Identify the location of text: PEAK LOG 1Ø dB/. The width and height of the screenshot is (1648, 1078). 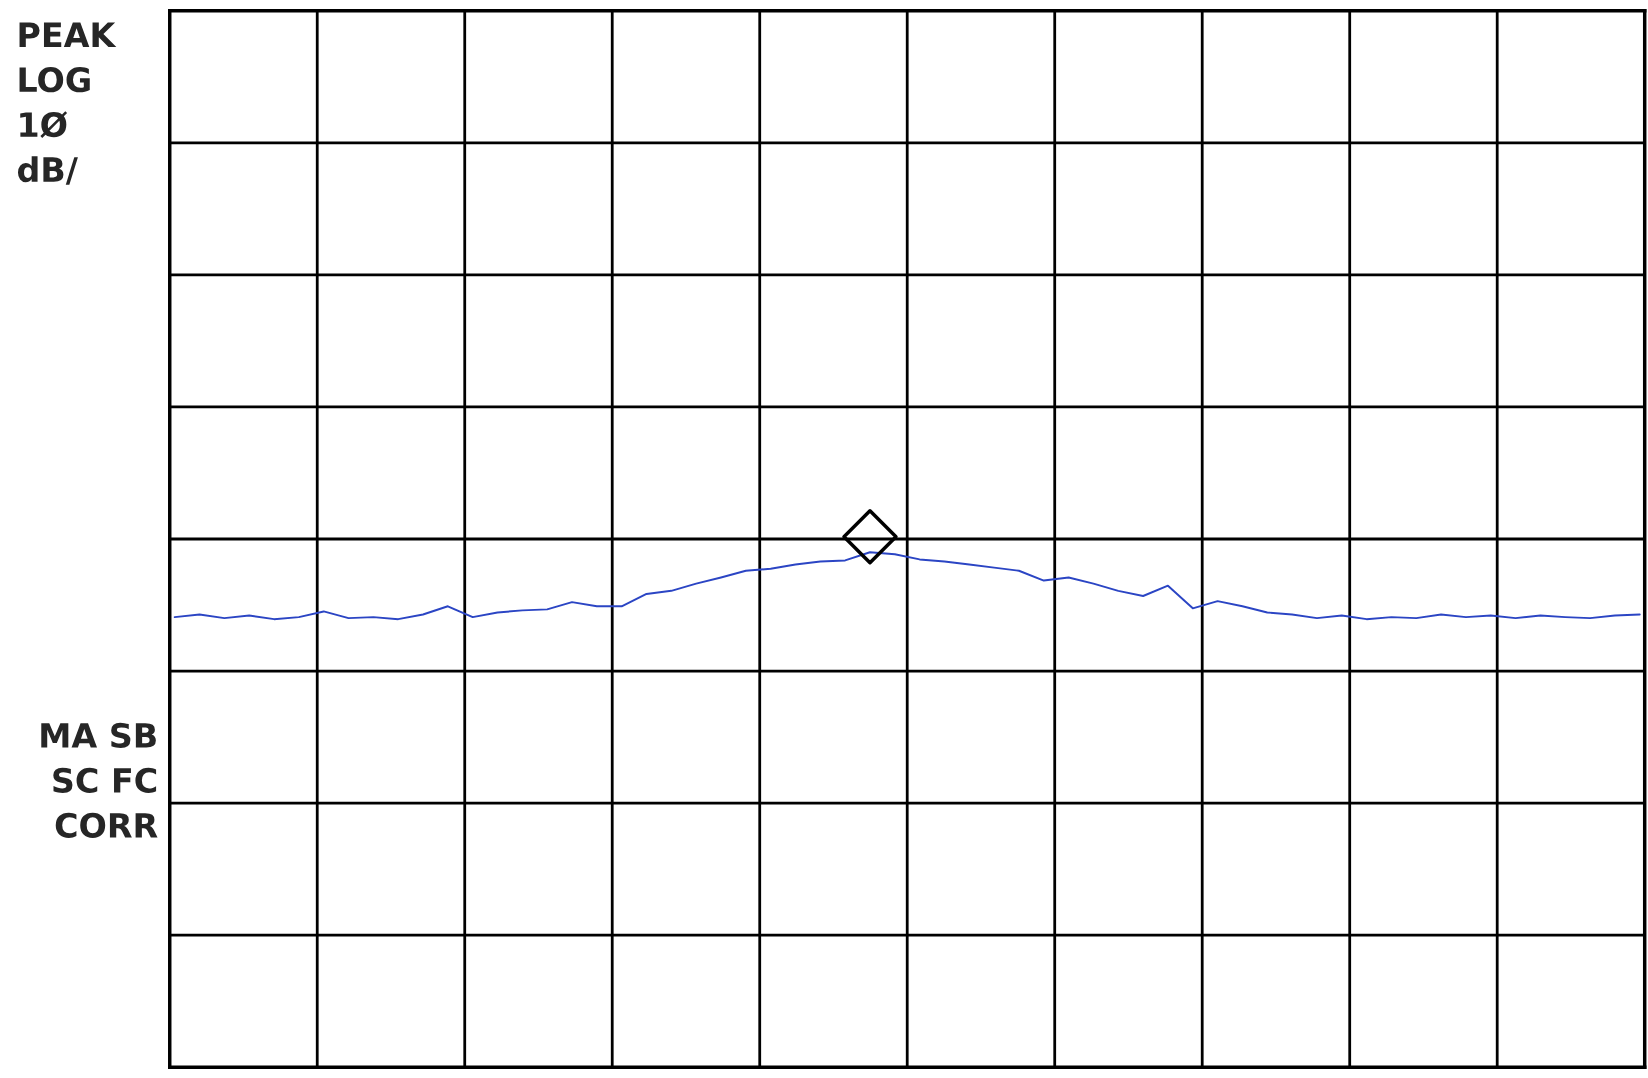
(67, 103).